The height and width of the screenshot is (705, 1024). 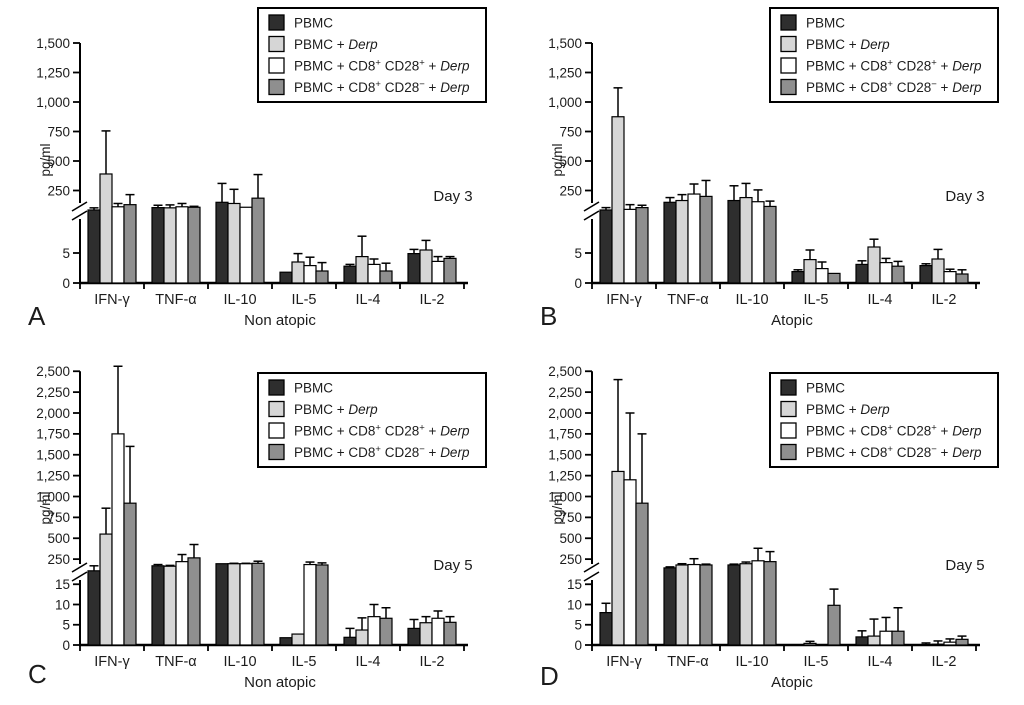 What do you see at coordinates (792, 682) in the screenshot?
I see `x-axis-title-d: Atopic` at bounding box center [792, 682].